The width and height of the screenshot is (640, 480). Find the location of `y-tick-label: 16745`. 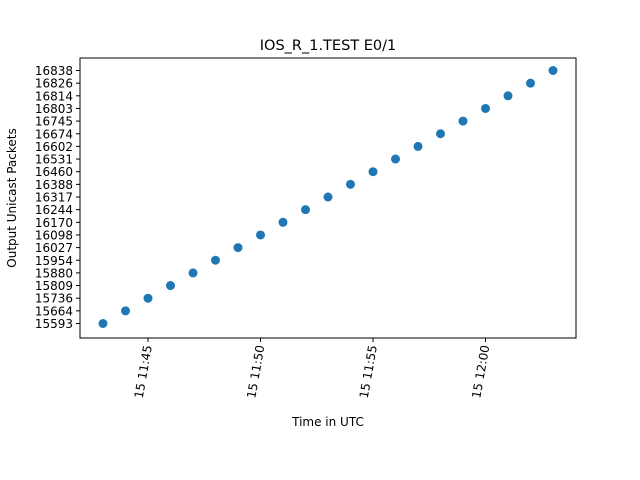

y-tick-label: 16745 is located at coordinates (54, 122).